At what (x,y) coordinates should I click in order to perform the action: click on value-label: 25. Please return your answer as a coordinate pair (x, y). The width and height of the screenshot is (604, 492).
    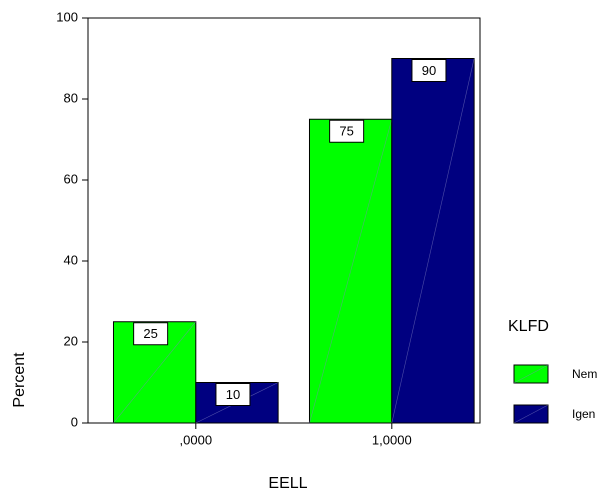
    Looking at the image, I should click on (150, 333).